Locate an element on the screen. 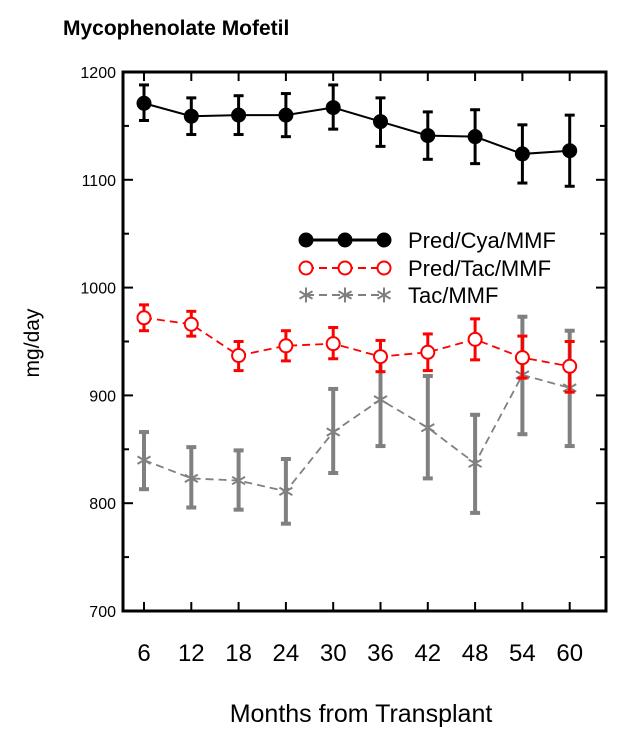 This screenshot has width=624, height=736. legend-item: Tac/MMF is located at coordinates (398, 295).